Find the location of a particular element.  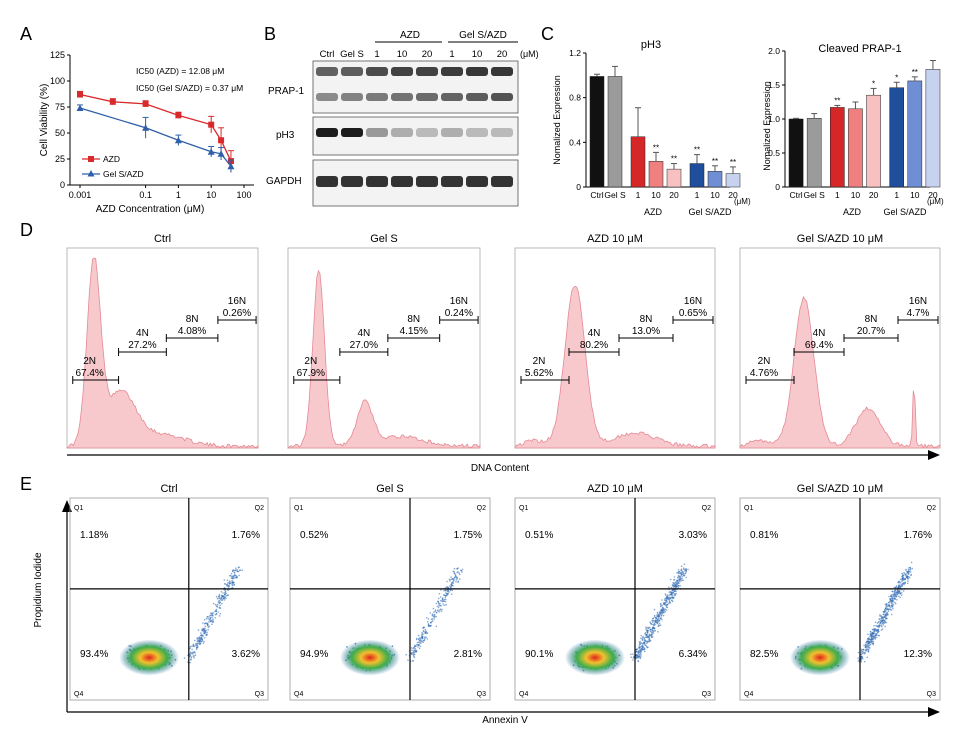

gate-percent: 67.4% is located at coordinates (89, 373).